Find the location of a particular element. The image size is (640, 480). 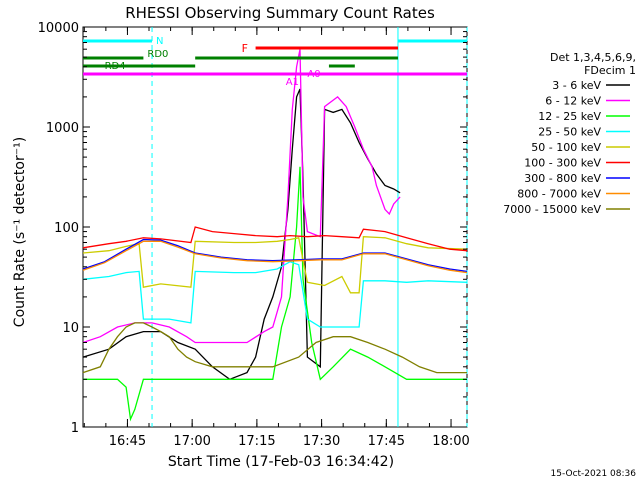

legend-label: 100 - 300 keV is located at coordinates (562, 163).